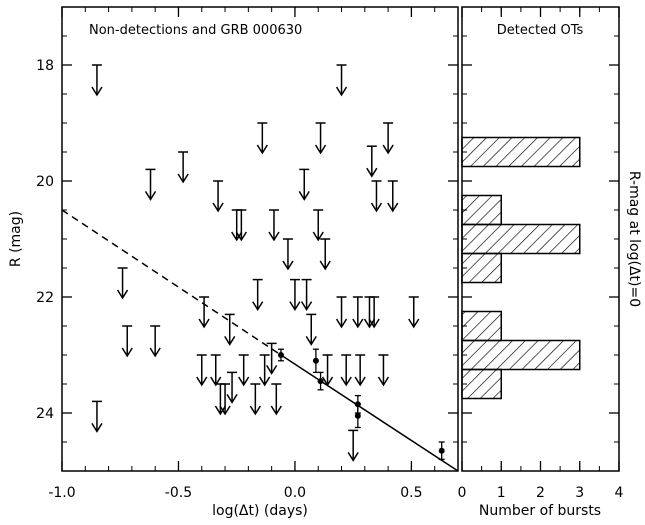 The image size is (645, 525). What do you see at coordinates (295, 493) in the screenshot?
I see `x-tick-label: 0.0` at bounding box center [295, 493].